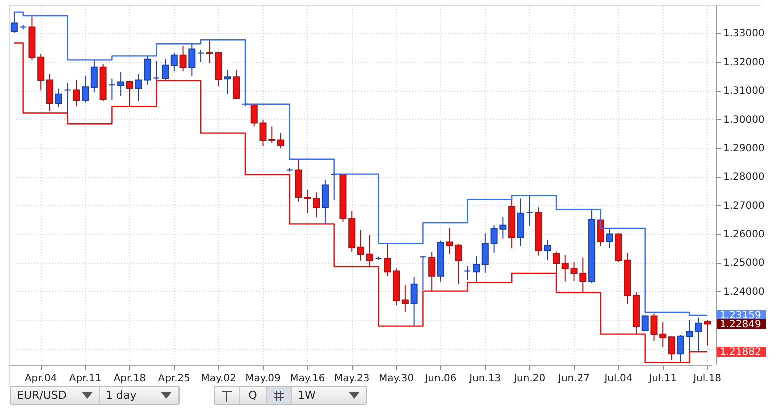  What do you see at coordinates (121, 395) in the screenshot?
I see `text: 1 day` at bounding box center [121, 395].